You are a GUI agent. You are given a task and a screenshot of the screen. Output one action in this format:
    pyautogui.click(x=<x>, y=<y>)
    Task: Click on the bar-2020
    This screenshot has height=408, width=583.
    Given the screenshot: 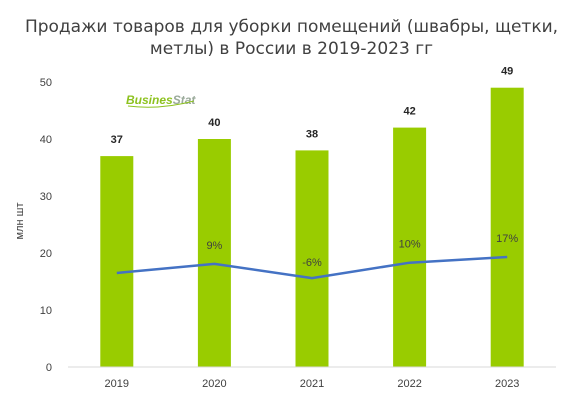 What is the action you would take?
    pyautogui.click(x=214, y=253)
    